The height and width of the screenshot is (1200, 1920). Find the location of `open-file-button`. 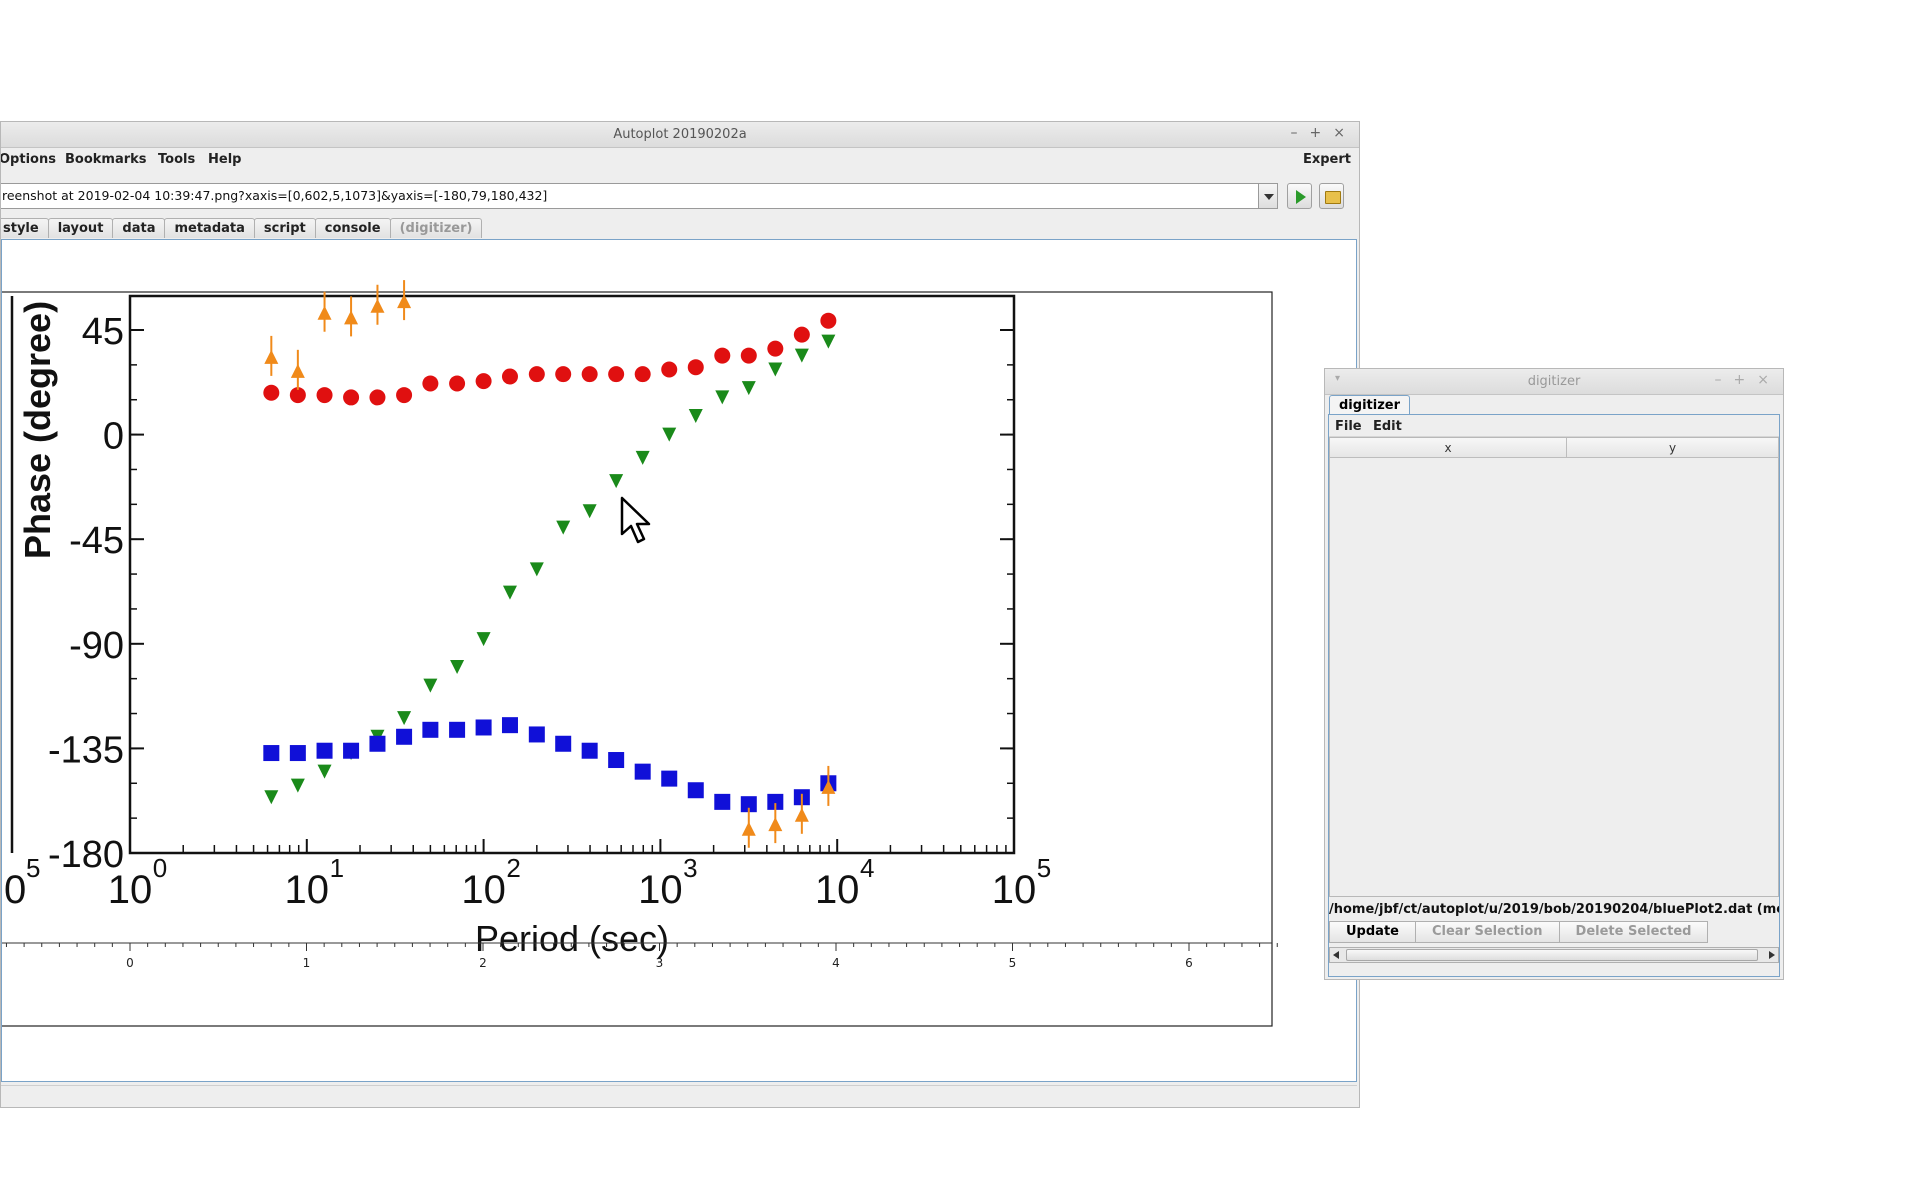

open-file-button is located at coordinates (1331, 196).